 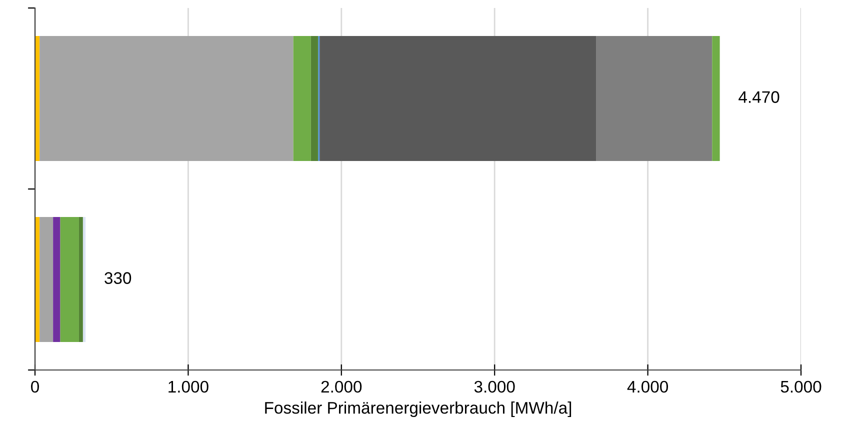 What do you see at coordinates (801, 386) in the screenshot?
I see `x-tick-label: 5.000` at bounding box center [801, 386].